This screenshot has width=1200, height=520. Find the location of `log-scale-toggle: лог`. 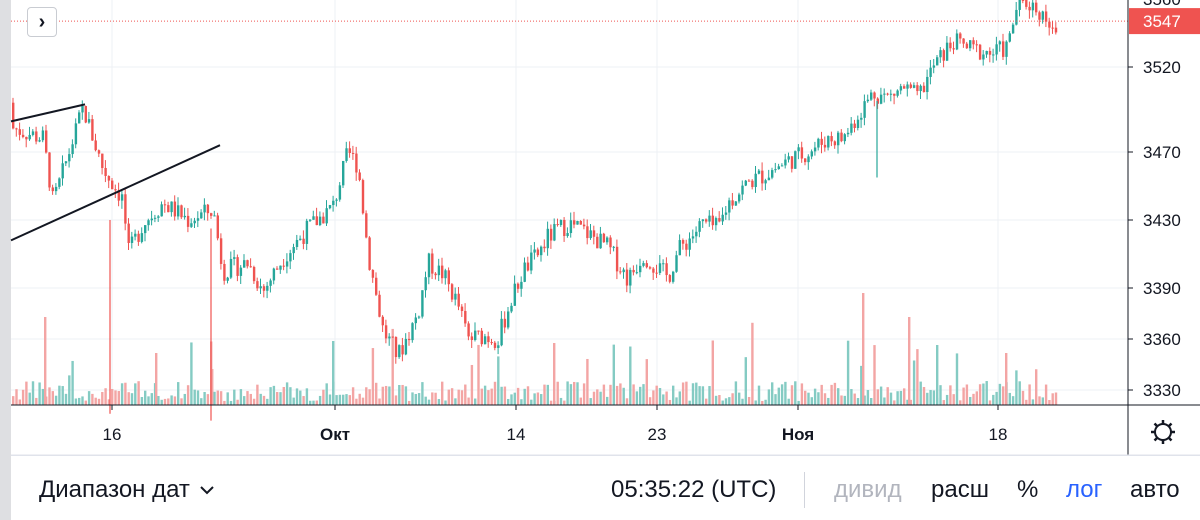

log-scale-toggle: лог is located at coordinates (1084, 489).